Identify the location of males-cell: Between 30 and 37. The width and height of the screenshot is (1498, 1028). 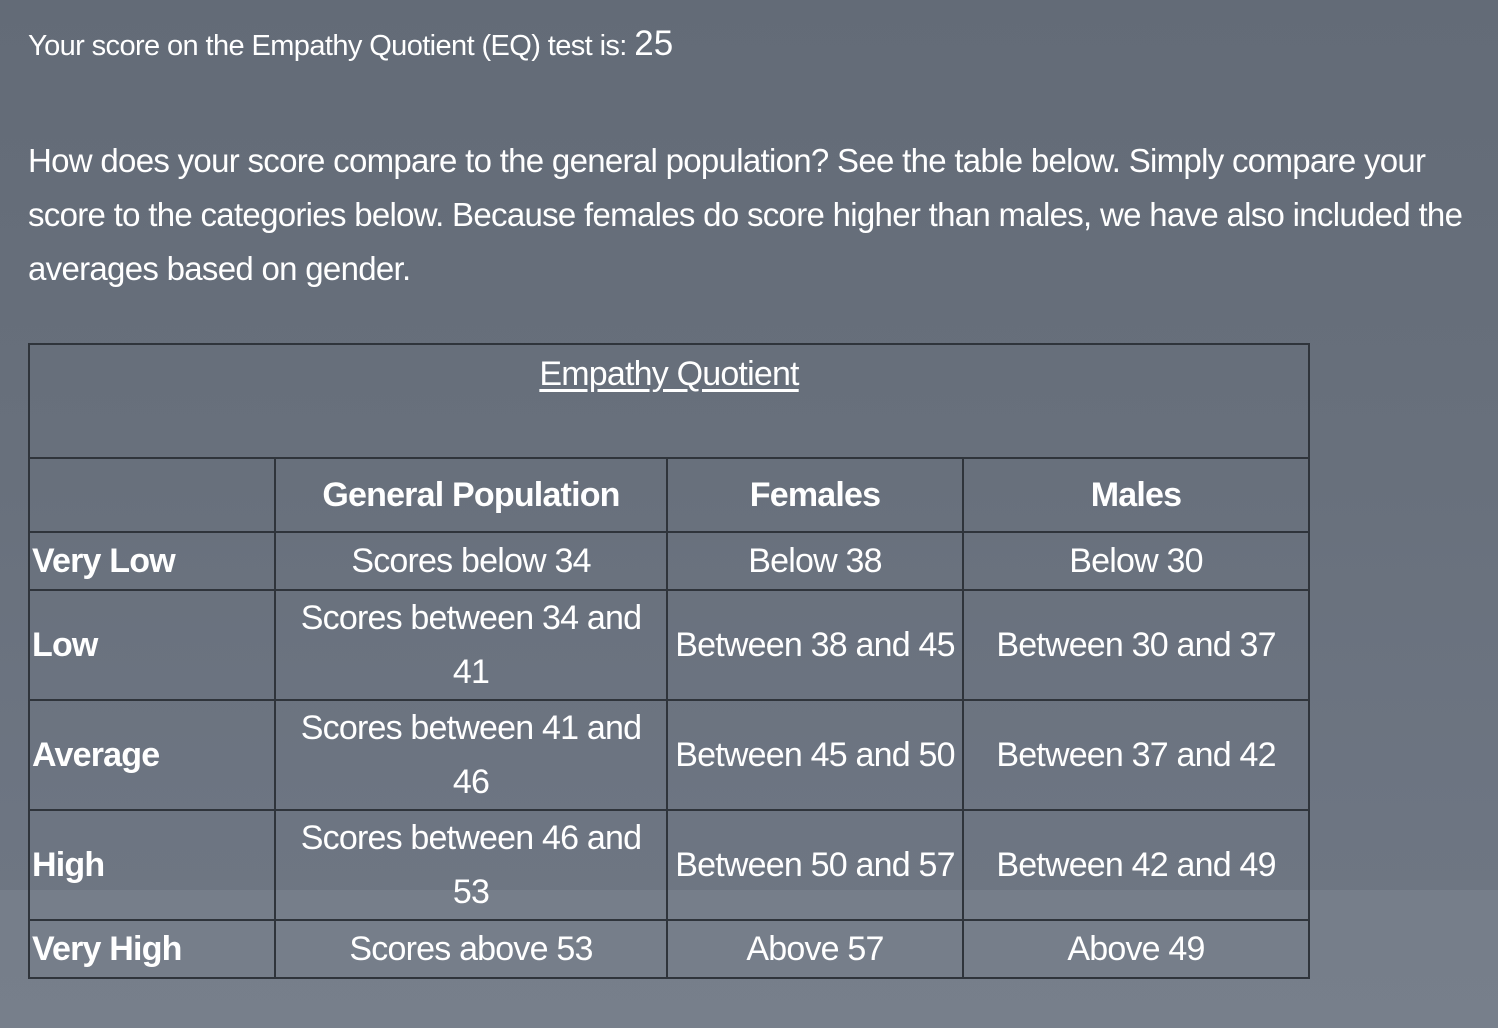
(1136, 645).